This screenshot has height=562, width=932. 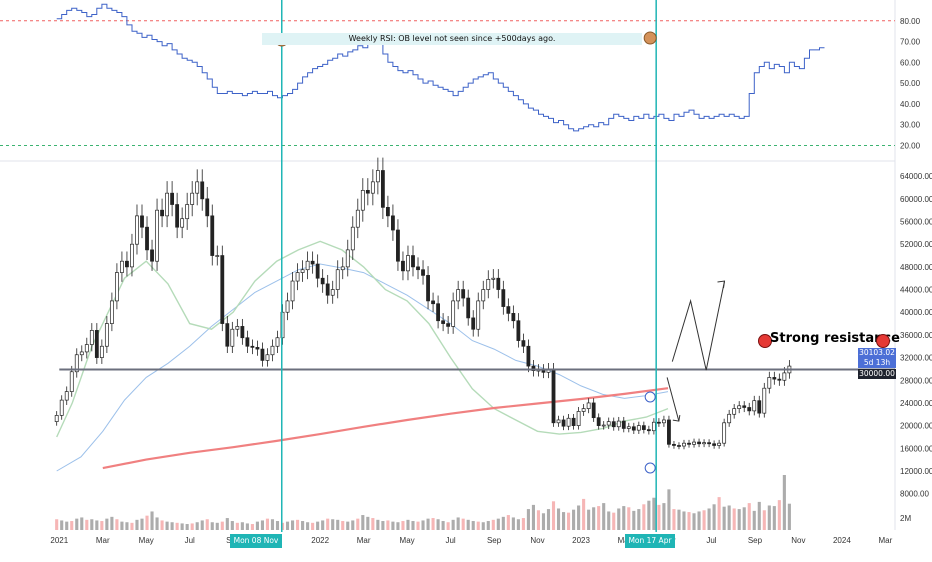 What do you see at coordinates (916, 290) in the screenshot?
I see `price-tick-label: 44000.00` at bounding box center [916, 290].